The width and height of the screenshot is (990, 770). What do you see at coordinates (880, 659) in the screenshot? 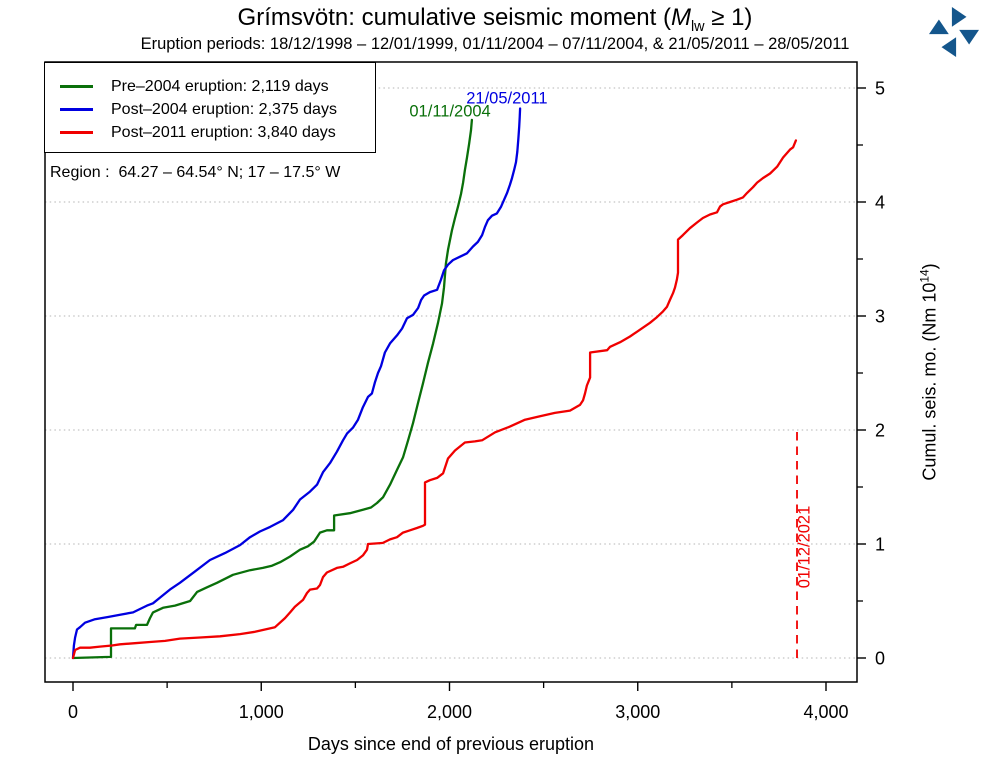
I see `y-tick-label: 0` at bounding box center [880, 659].